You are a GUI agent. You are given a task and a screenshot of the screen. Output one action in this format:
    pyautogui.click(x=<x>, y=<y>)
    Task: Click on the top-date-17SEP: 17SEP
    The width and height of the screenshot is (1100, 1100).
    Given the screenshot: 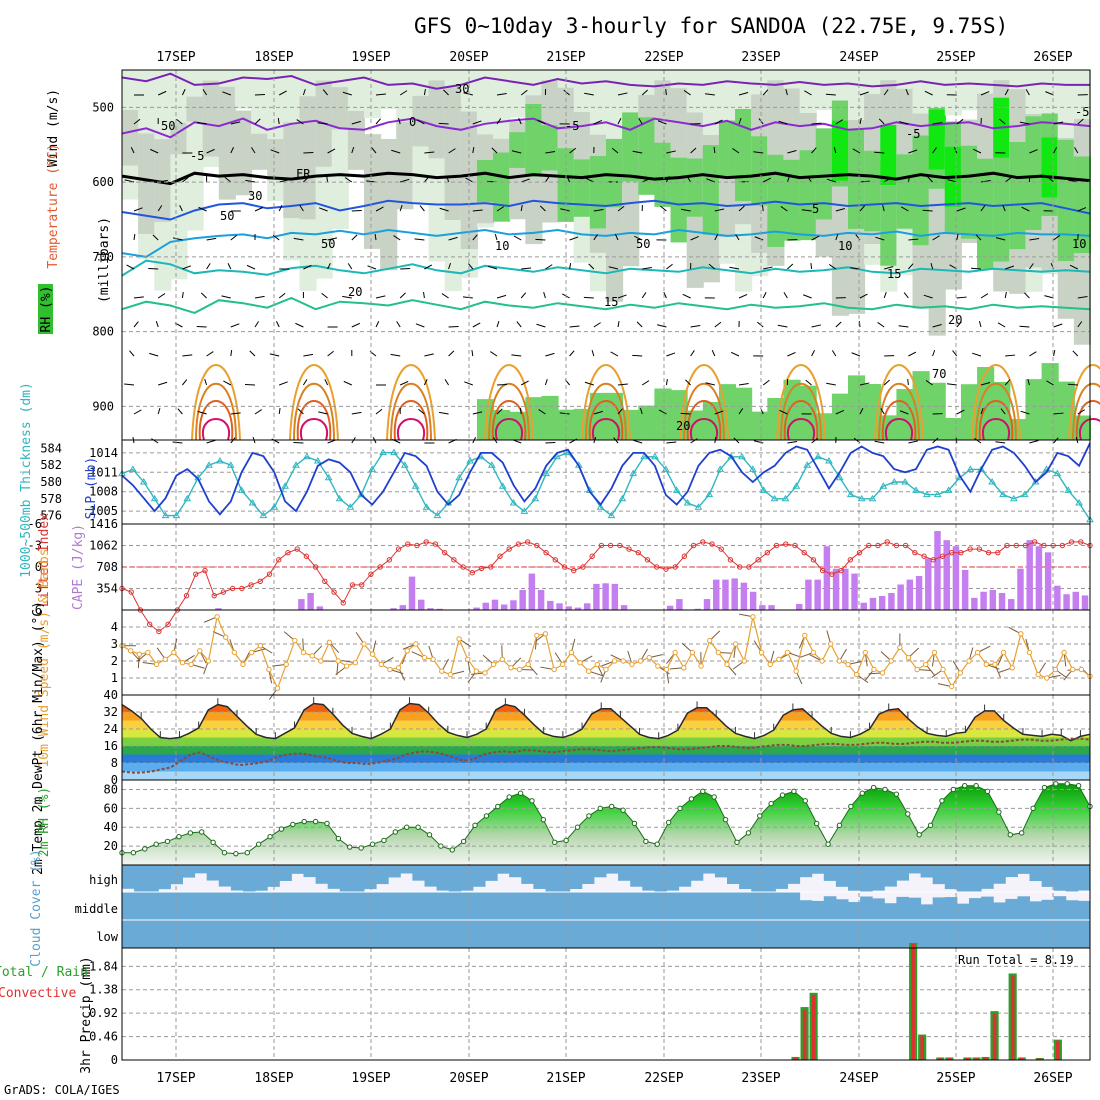 What is the action you would take?
    pyautogui.click(x=175, y=57)
    